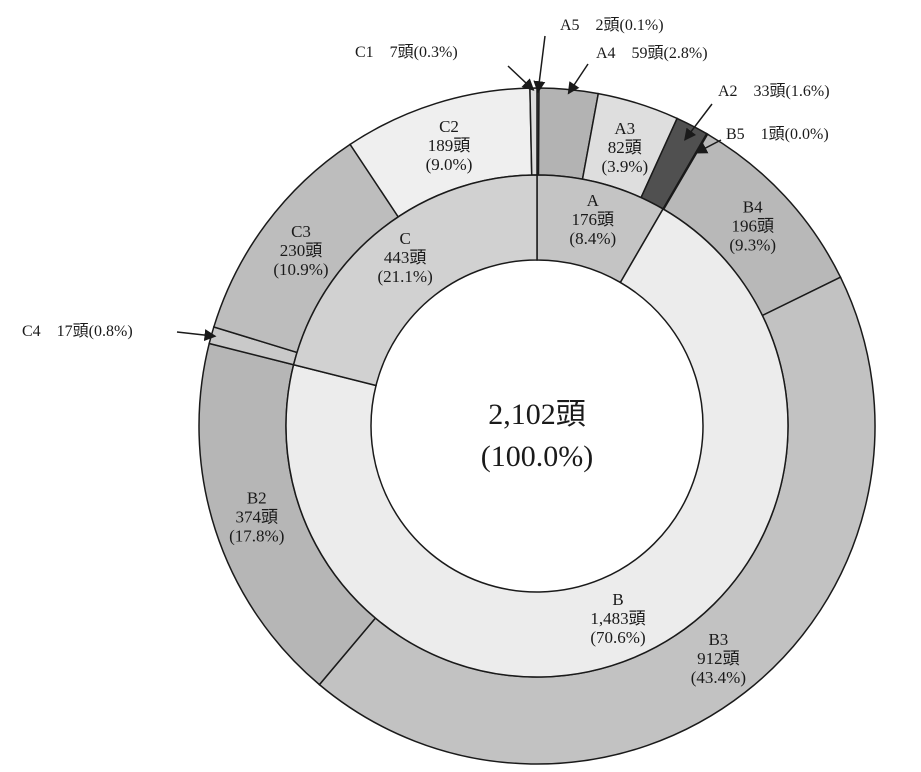  What do you see at coordinates (698, 122) in the screenshot?
I see `callout-arrow-a2` at bounding box center [698, 122].